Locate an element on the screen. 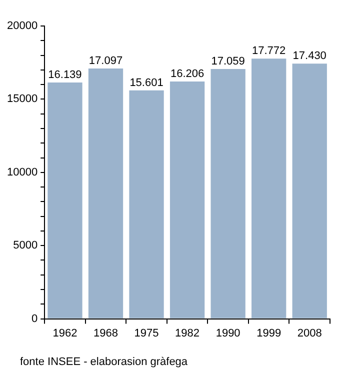  data-label: 17.430 is located at coordinates (309, 56).